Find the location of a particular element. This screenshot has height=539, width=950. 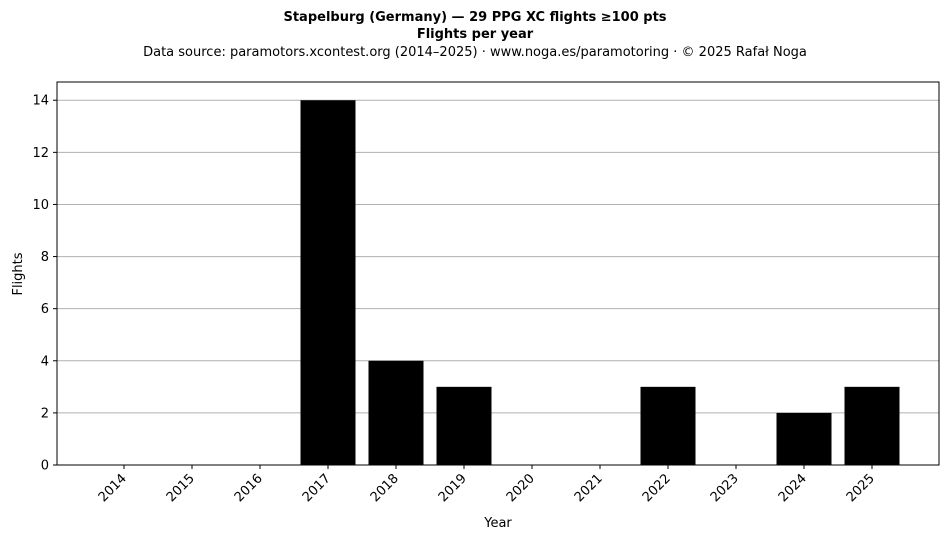

x-axis-label: Year is located at coordinates (497, 523).